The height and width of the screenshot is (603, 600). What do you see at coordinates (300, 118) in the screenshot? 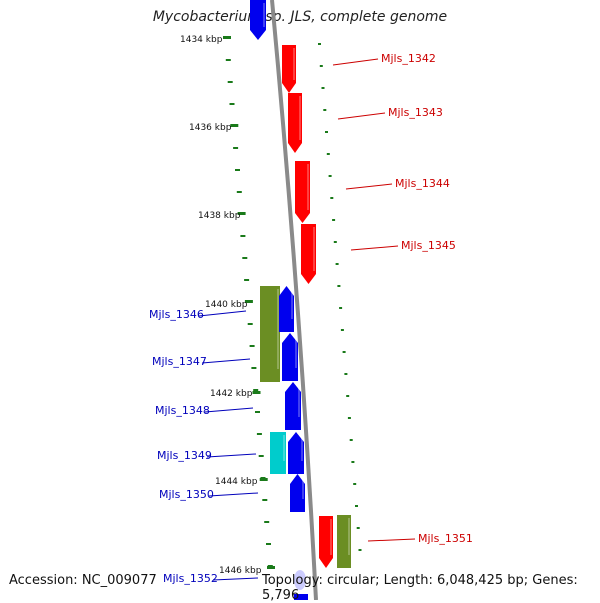
I see `gene-mjls-1343-shine` at bounding box center [300, 118].